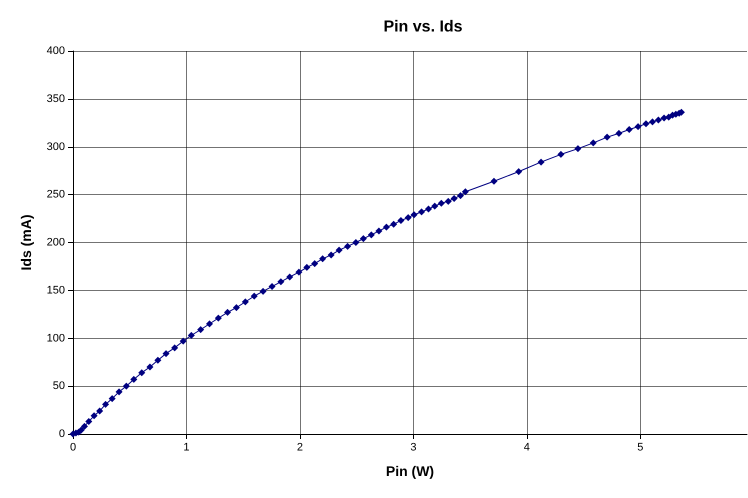 This screenshot has width=748, height=498. Describe the element at coordinates (423, 27) in the screenshot. I see `chart-title: Pin vs. Ids` at that location.